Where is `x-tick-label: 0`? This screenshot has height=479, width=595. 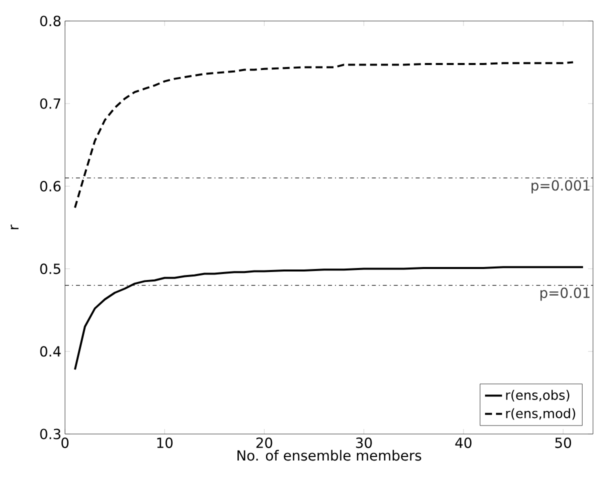 x-tick-label: 0 is located at coordinates (65, 443).